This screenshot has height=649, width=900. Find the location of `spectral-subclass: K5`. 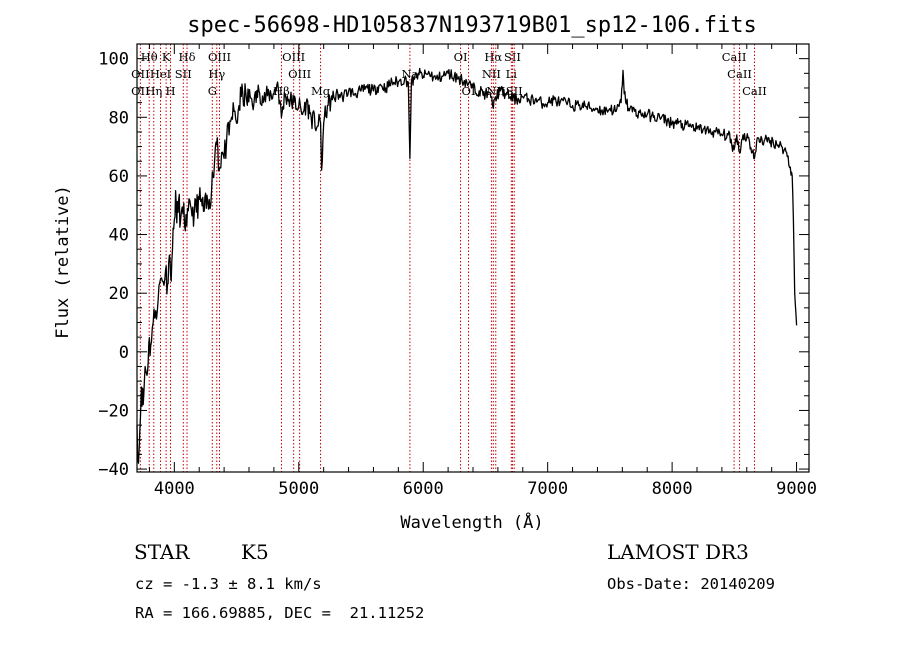

spectral-subclass: K5 is located at coordinates (255, 552).